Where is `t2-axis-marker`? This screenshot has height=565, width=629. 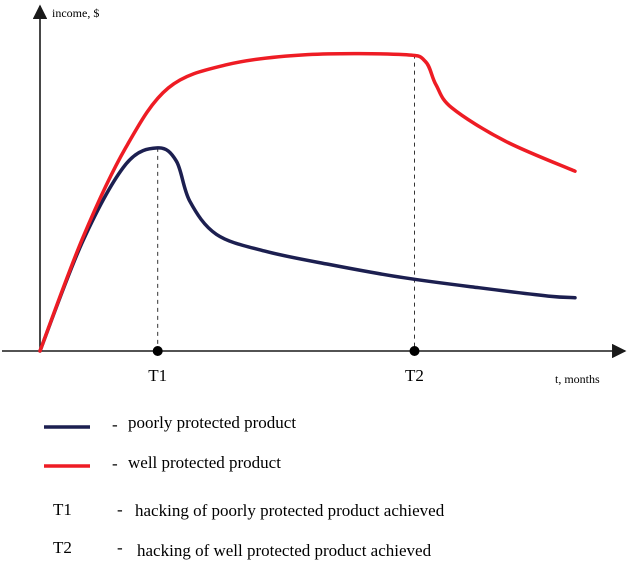 t2-axis-marker is located at coordinates (414, 351).